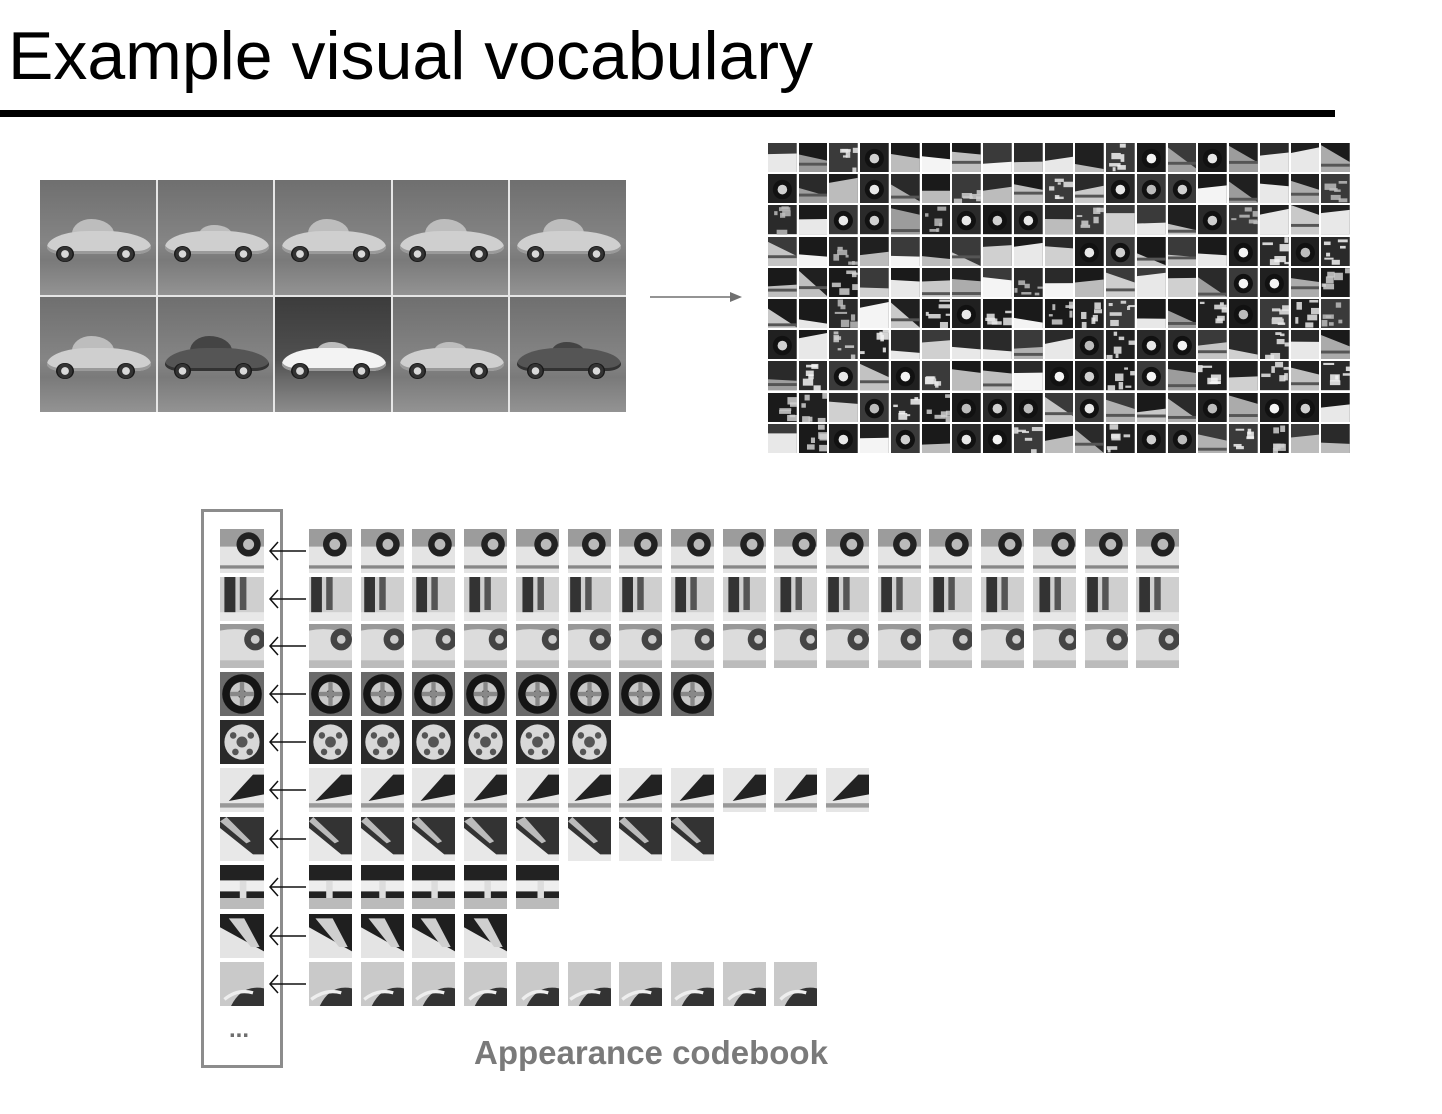 The width and height of the screenshot is (1442, 1114). Describe the element at coordinates (700, 839) in the screenshot. I see `codebook-row` at that location.